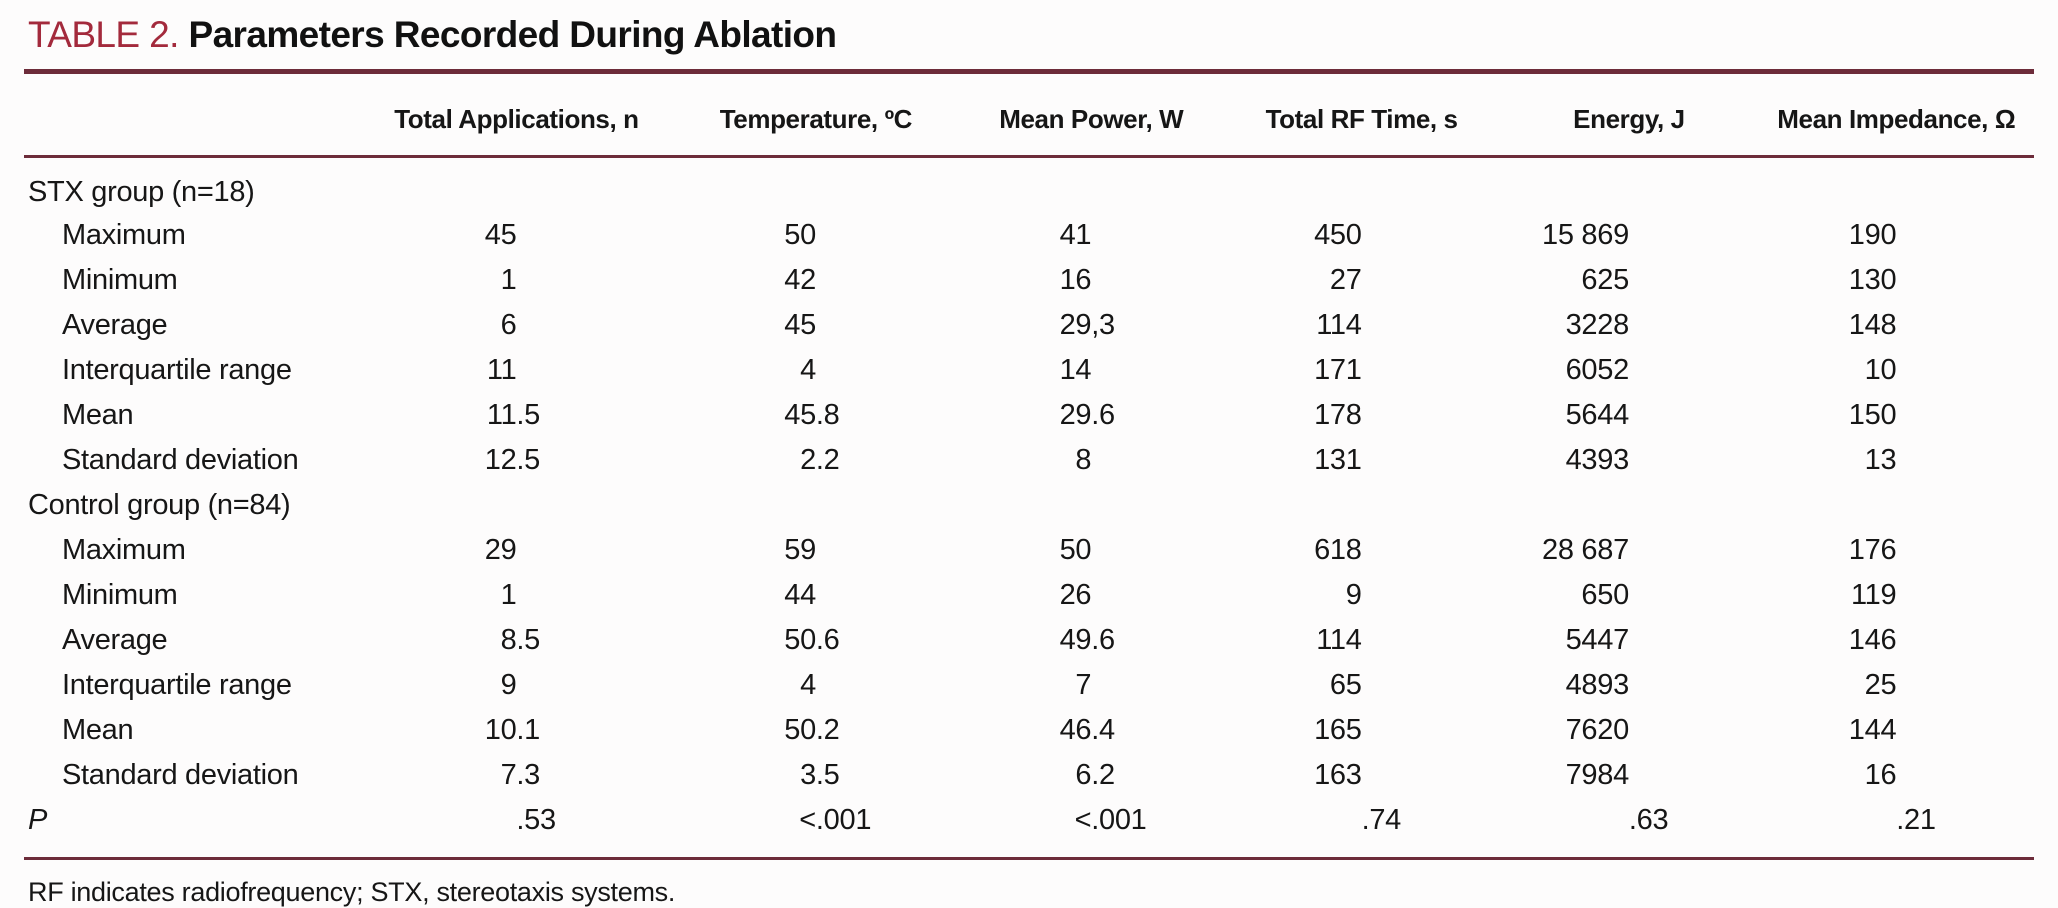  I want to click on cell-value: 3.5, so click(820, 774).